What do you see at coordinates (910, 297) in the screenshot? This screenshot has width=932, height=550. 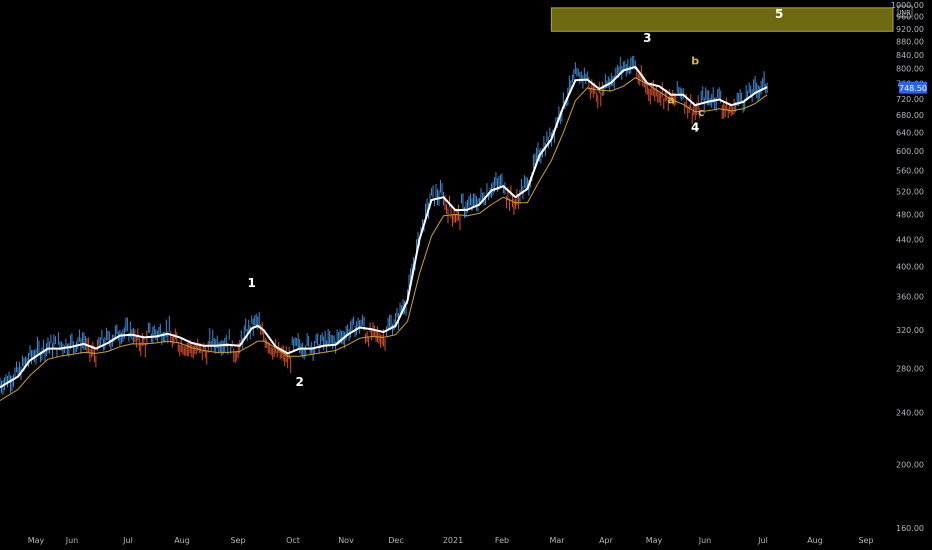 I see `price-tick: 360.00` at bounding box center [910, 297].